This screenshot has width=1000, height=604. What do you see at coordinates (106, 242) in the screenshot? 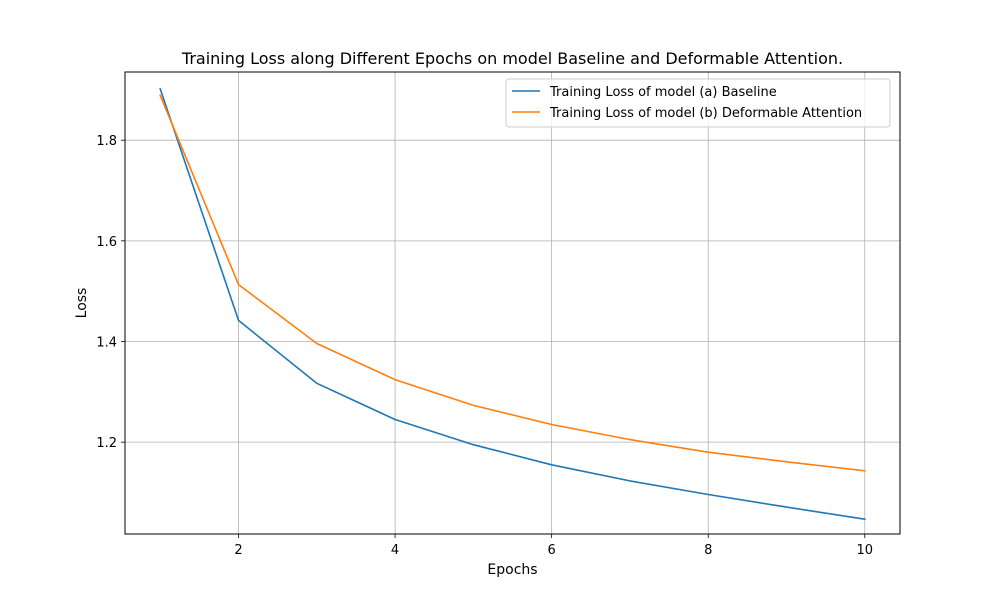
I see `y-tick-label: 1.6` at bounding box center [106, 242].